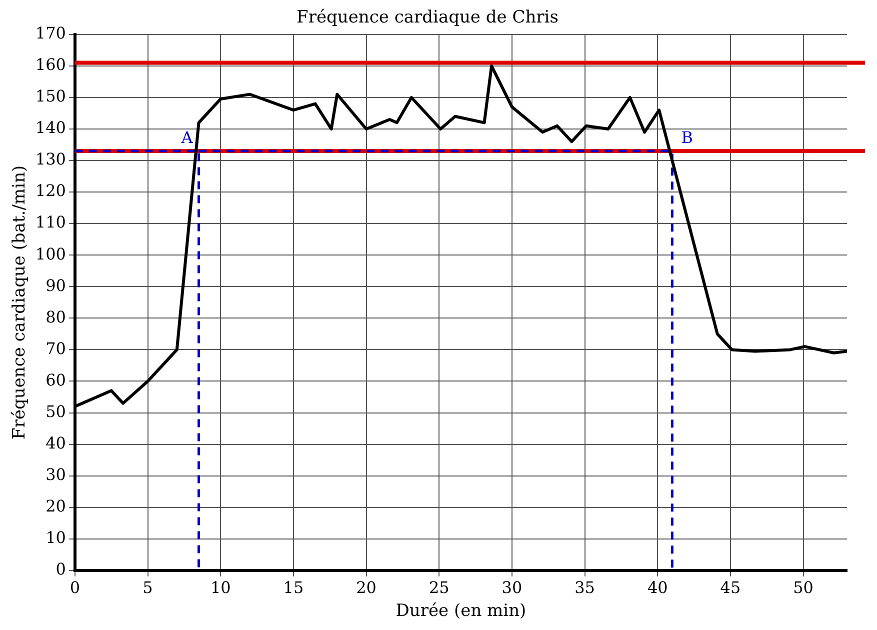  I want to click on x-tick-label: 0, so click(75, 588).